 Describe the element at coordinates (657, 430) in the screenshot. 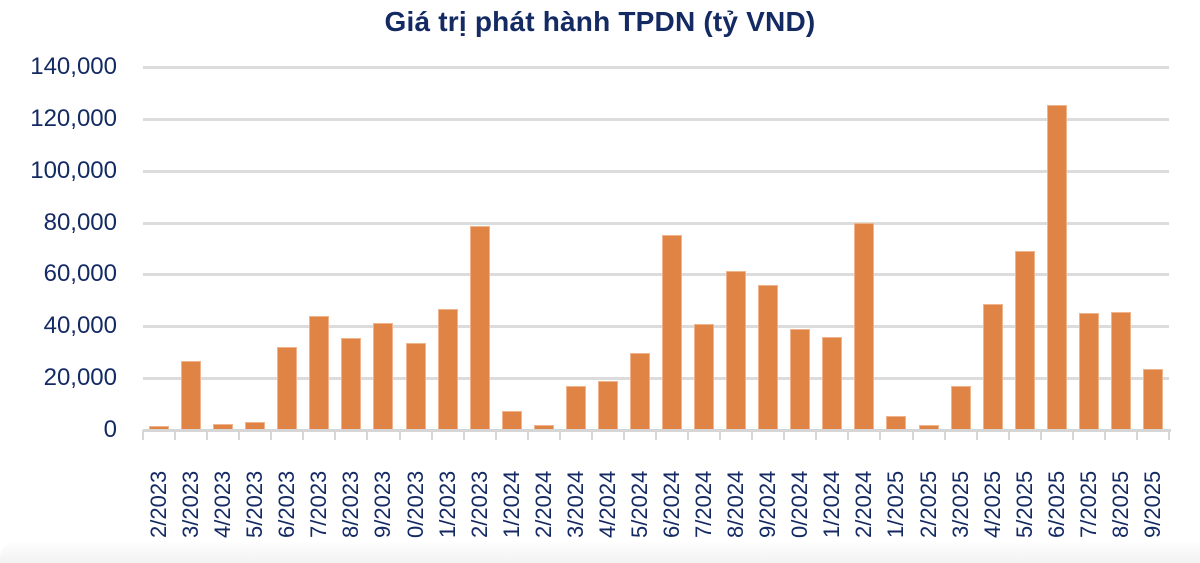

I see `x-axis-line` at that location.